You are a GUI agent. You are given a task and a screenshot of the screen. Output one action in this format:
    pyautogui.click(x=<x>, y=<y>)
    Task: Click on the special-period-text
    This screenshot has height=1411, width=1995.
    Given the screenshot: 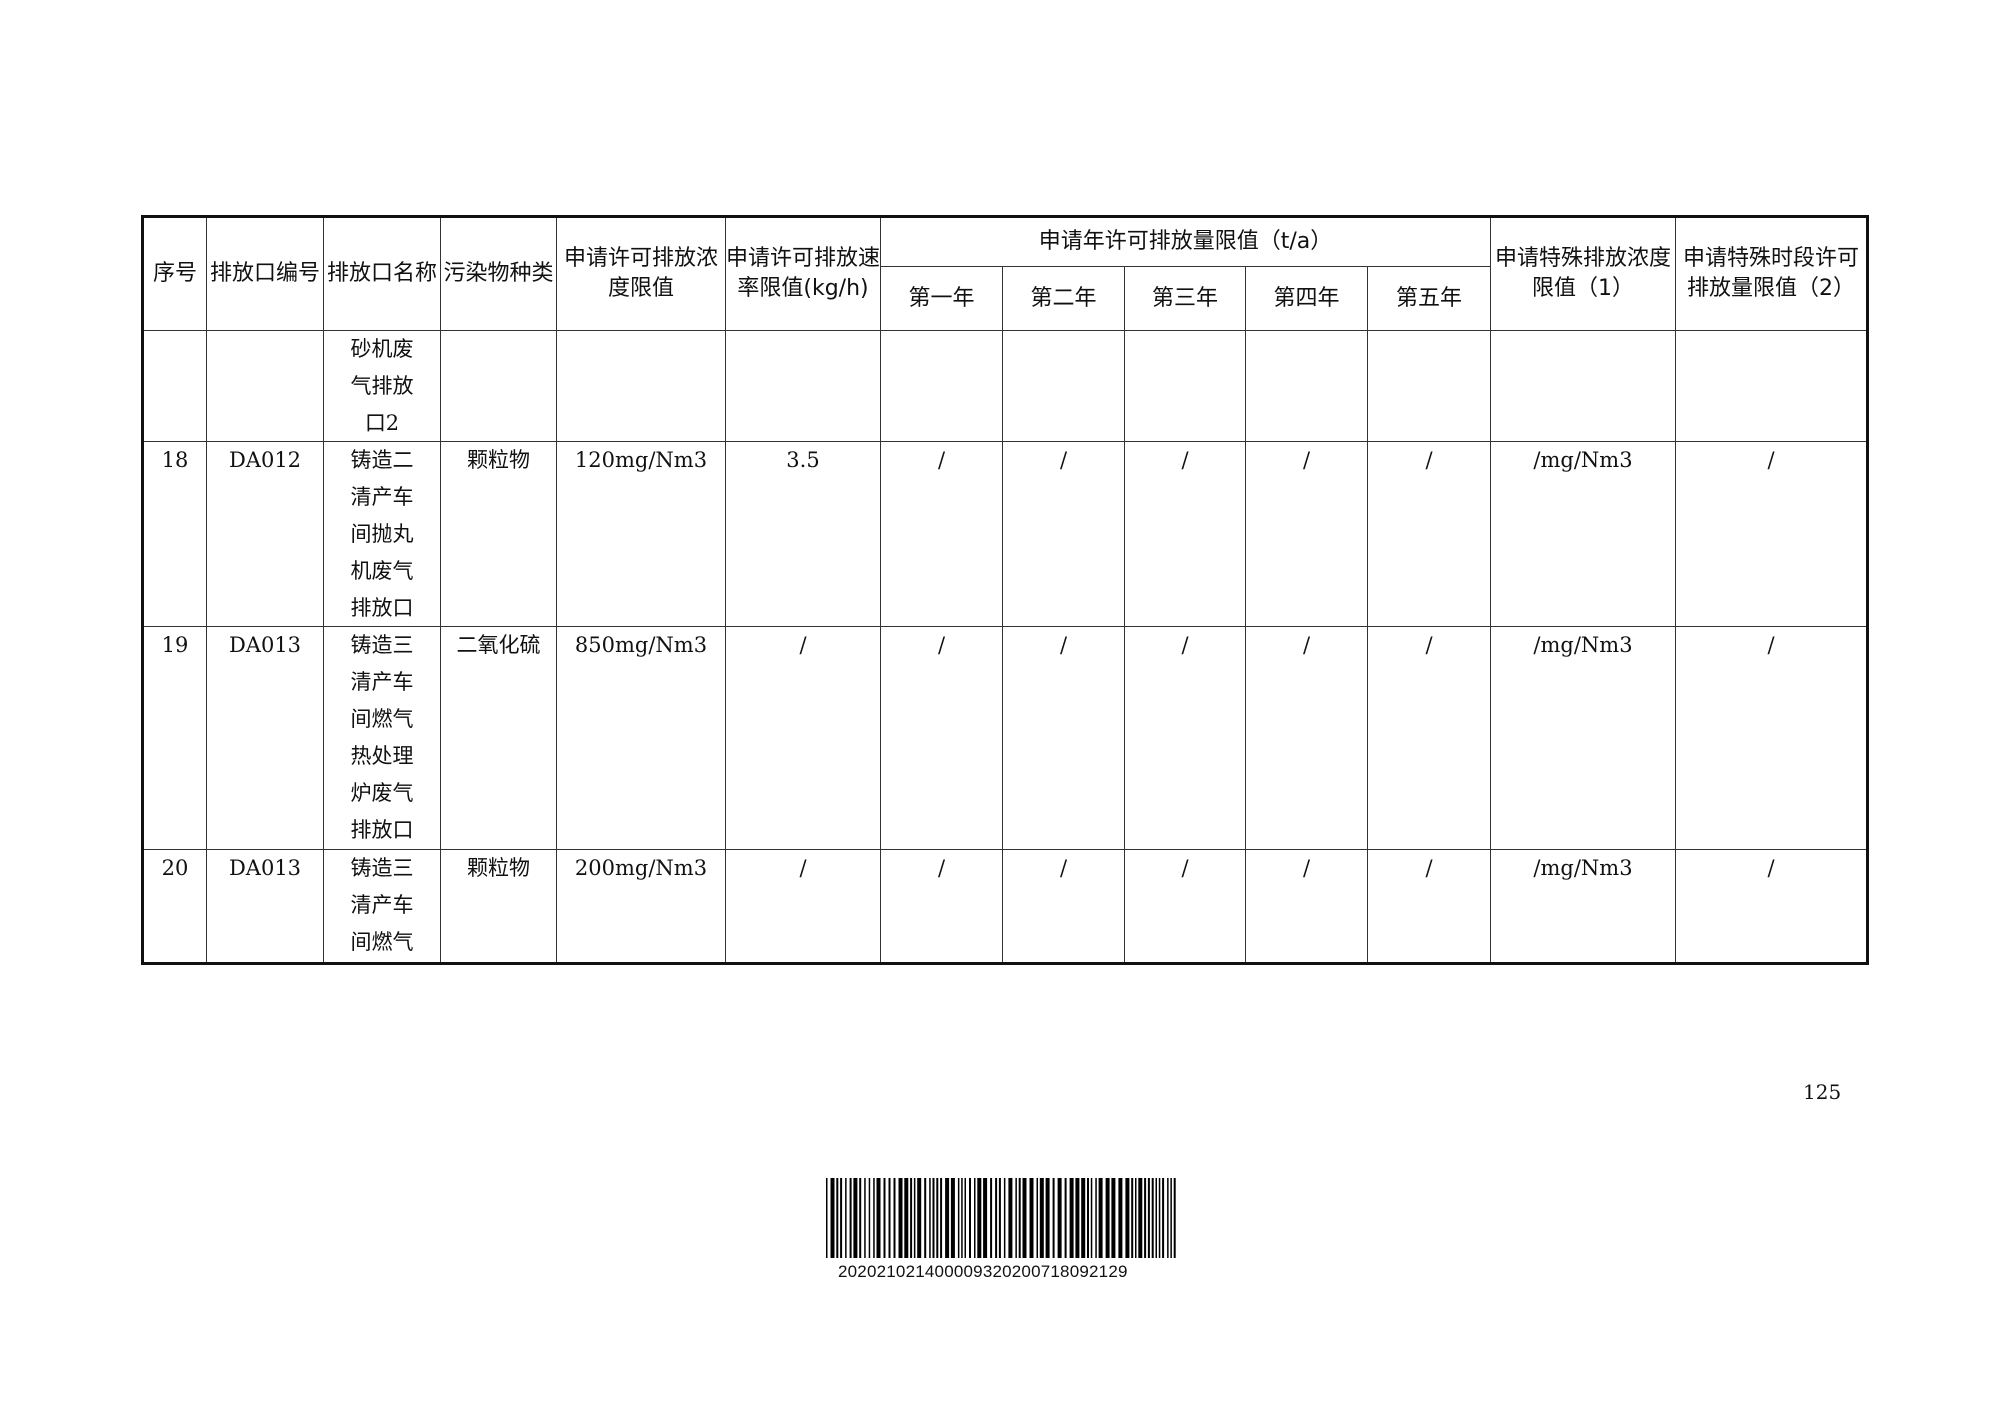 What is the action you would take?
    pyautogui.click(x=1772, y=386)
    